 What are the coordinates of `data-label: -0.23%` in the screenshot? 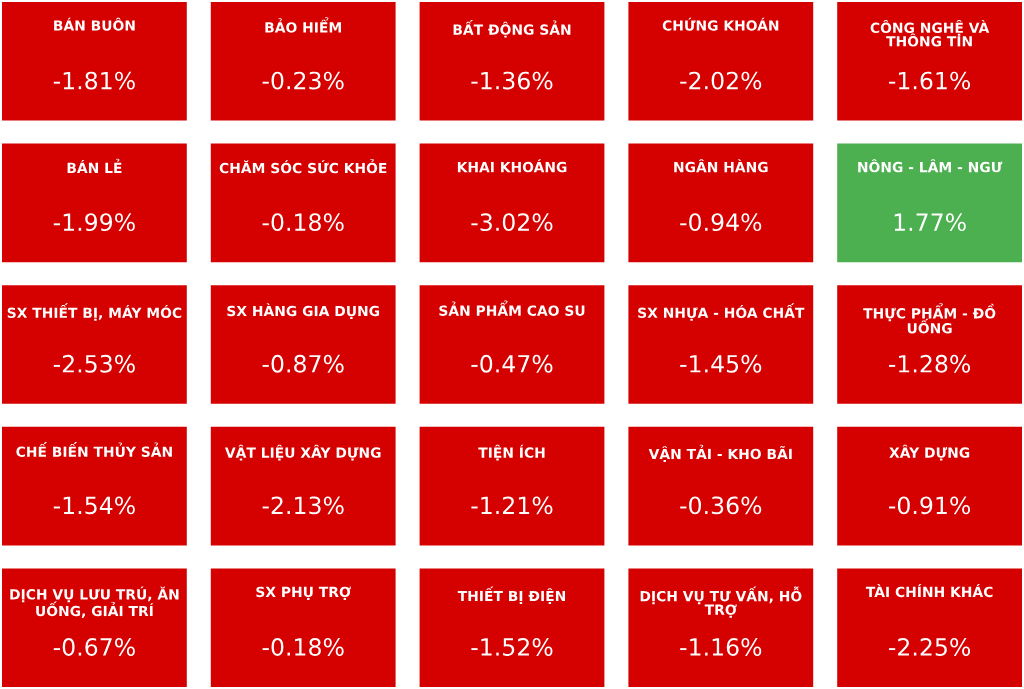 It's located at (303, 80).